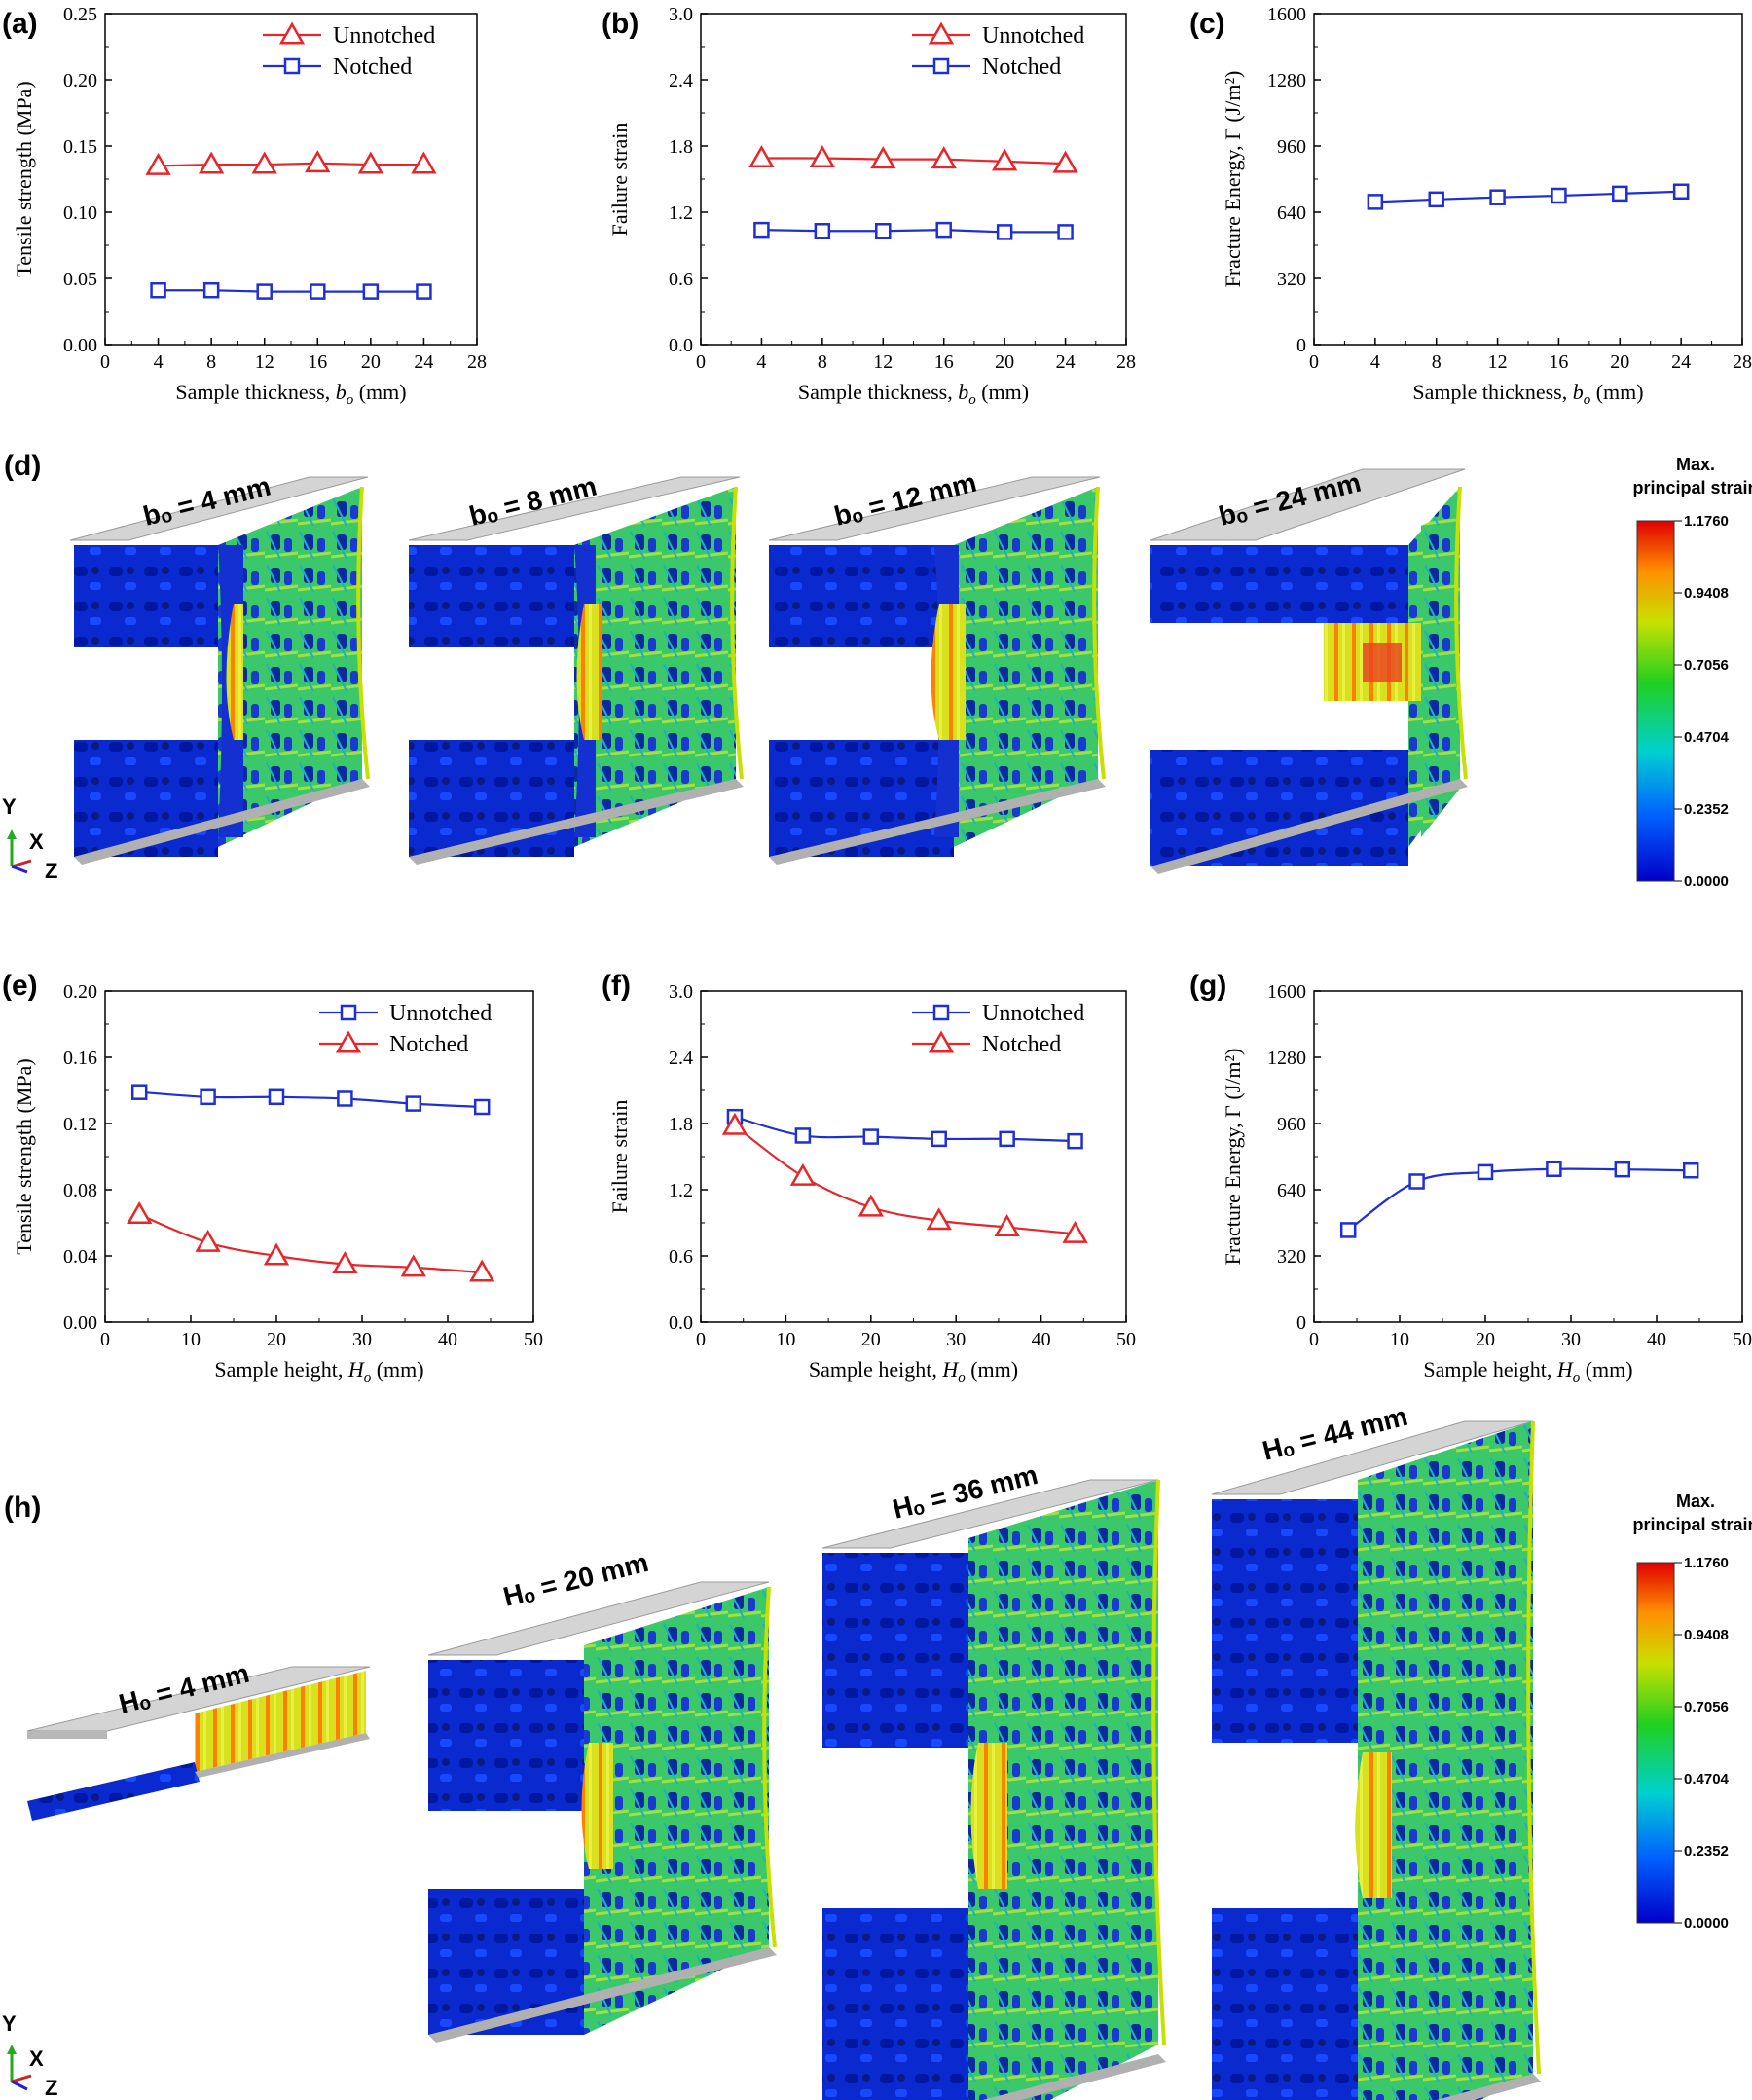  I want to click on x-axis-title-var-g: H, so click(1565, 1369).